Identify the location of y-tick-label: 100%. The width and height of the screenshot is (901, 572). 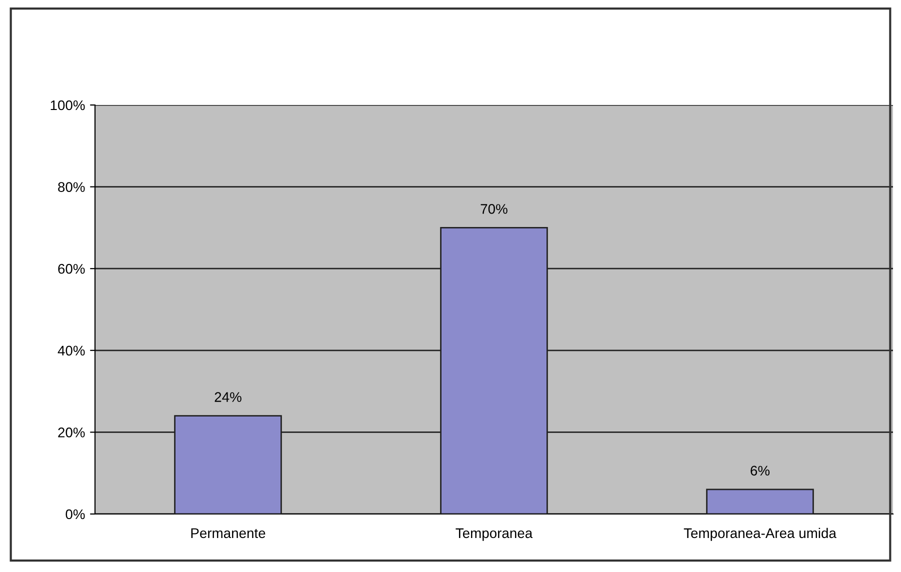
(67, 105).